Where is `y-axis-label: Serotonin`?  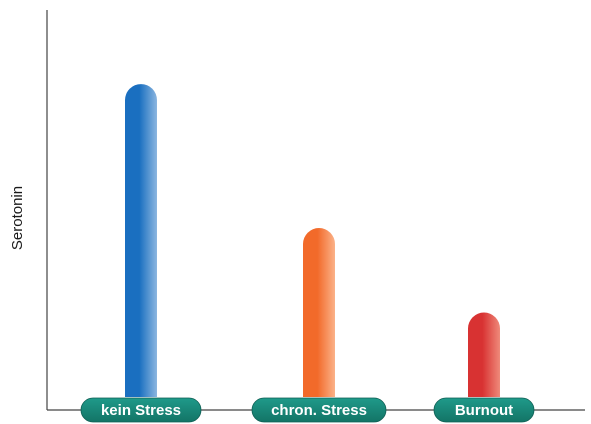 y-axis-label: Serotonin is located at coordinates (17, 218).